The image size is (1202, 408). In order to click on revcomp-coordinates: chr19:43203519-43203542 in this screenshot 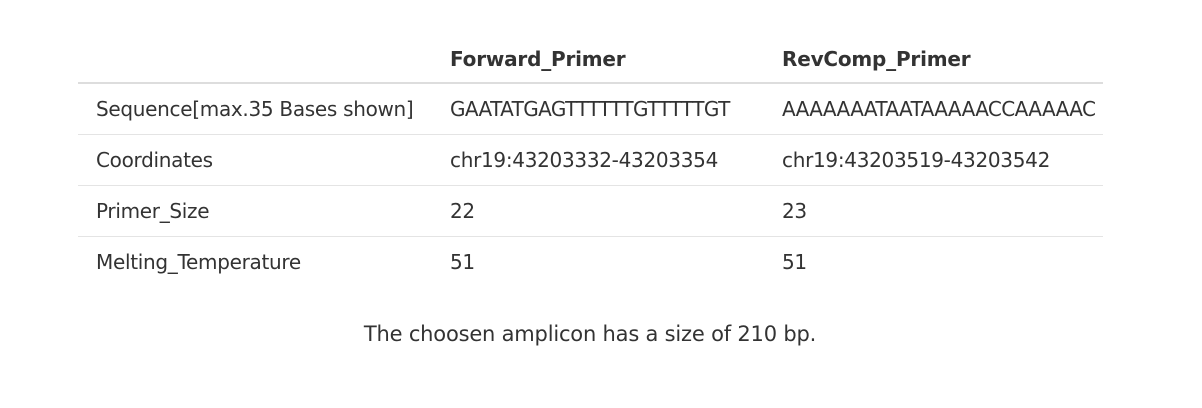, I will do `click(933, 160)`.